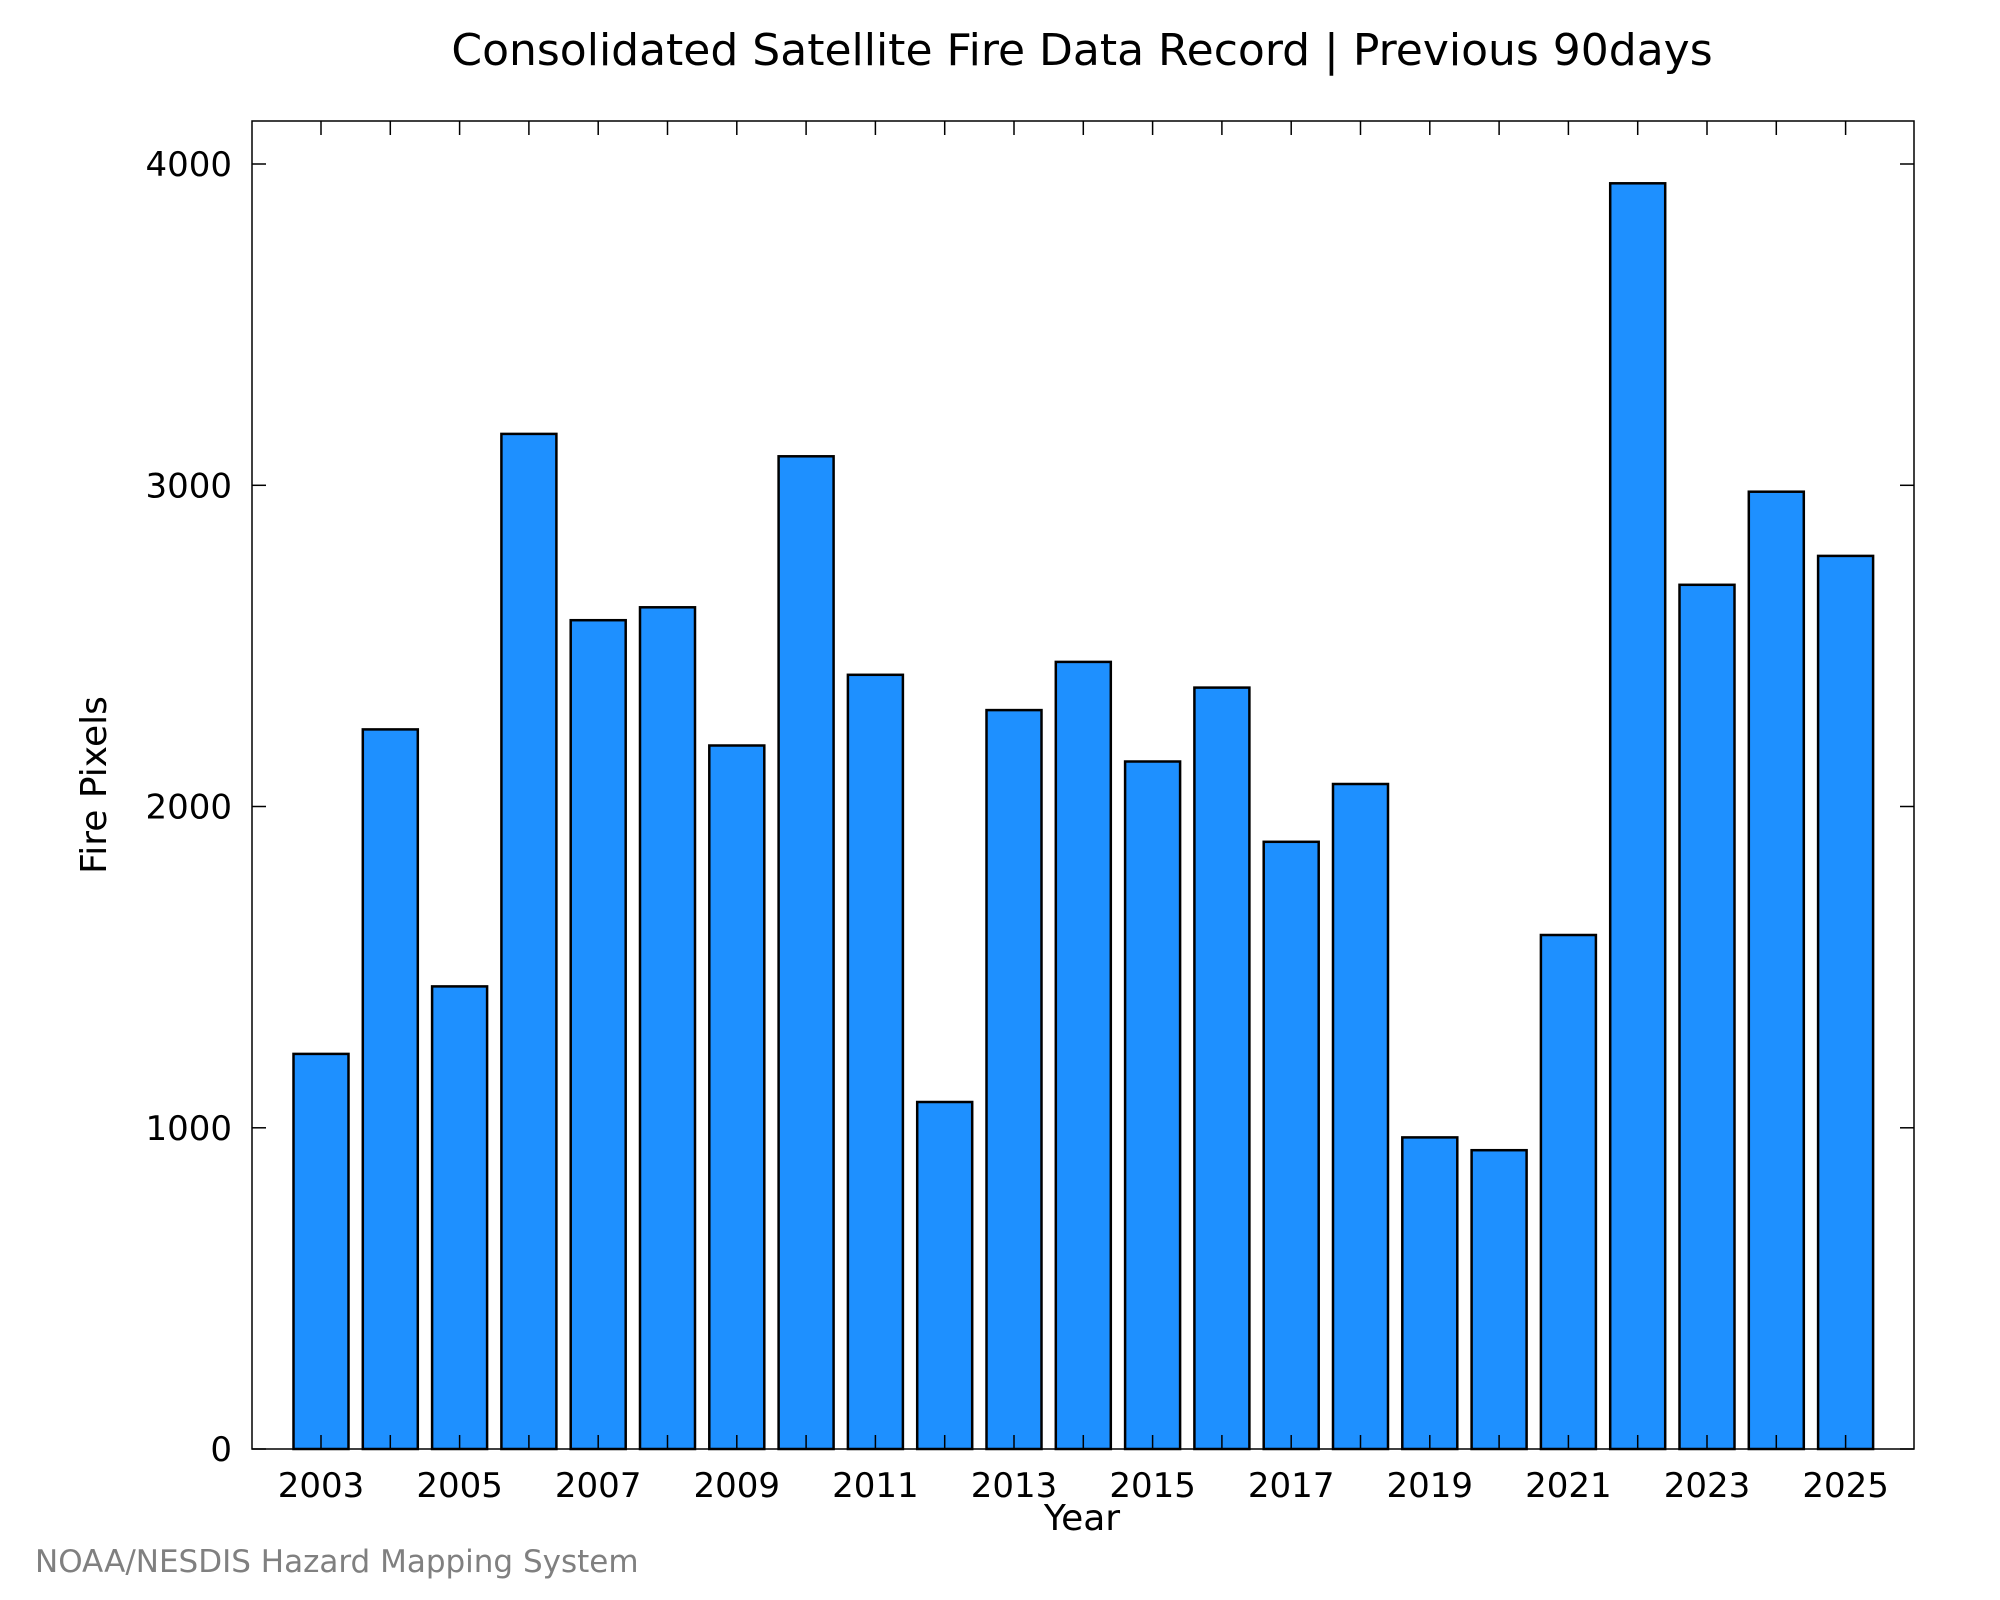  Describe the element at coordinates (737, 1486) in the screenshot. I see `x-tick-label-2009: 2009` at that location.